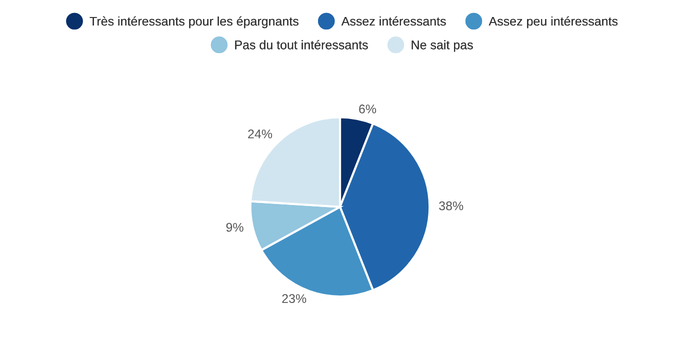  Describe the element at coordinates (553, 22) in the screenshot. I see `legend-label: Assez peu intéressants` at that location.